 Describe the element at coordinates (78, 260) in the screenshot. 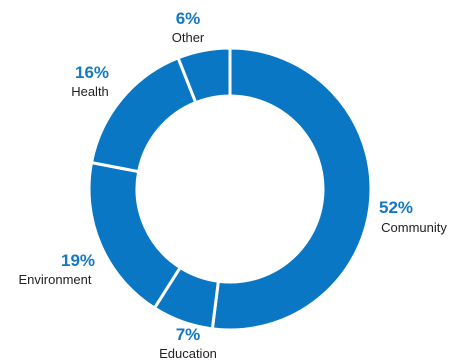

I see `value-label-environment: 19%` at that location.